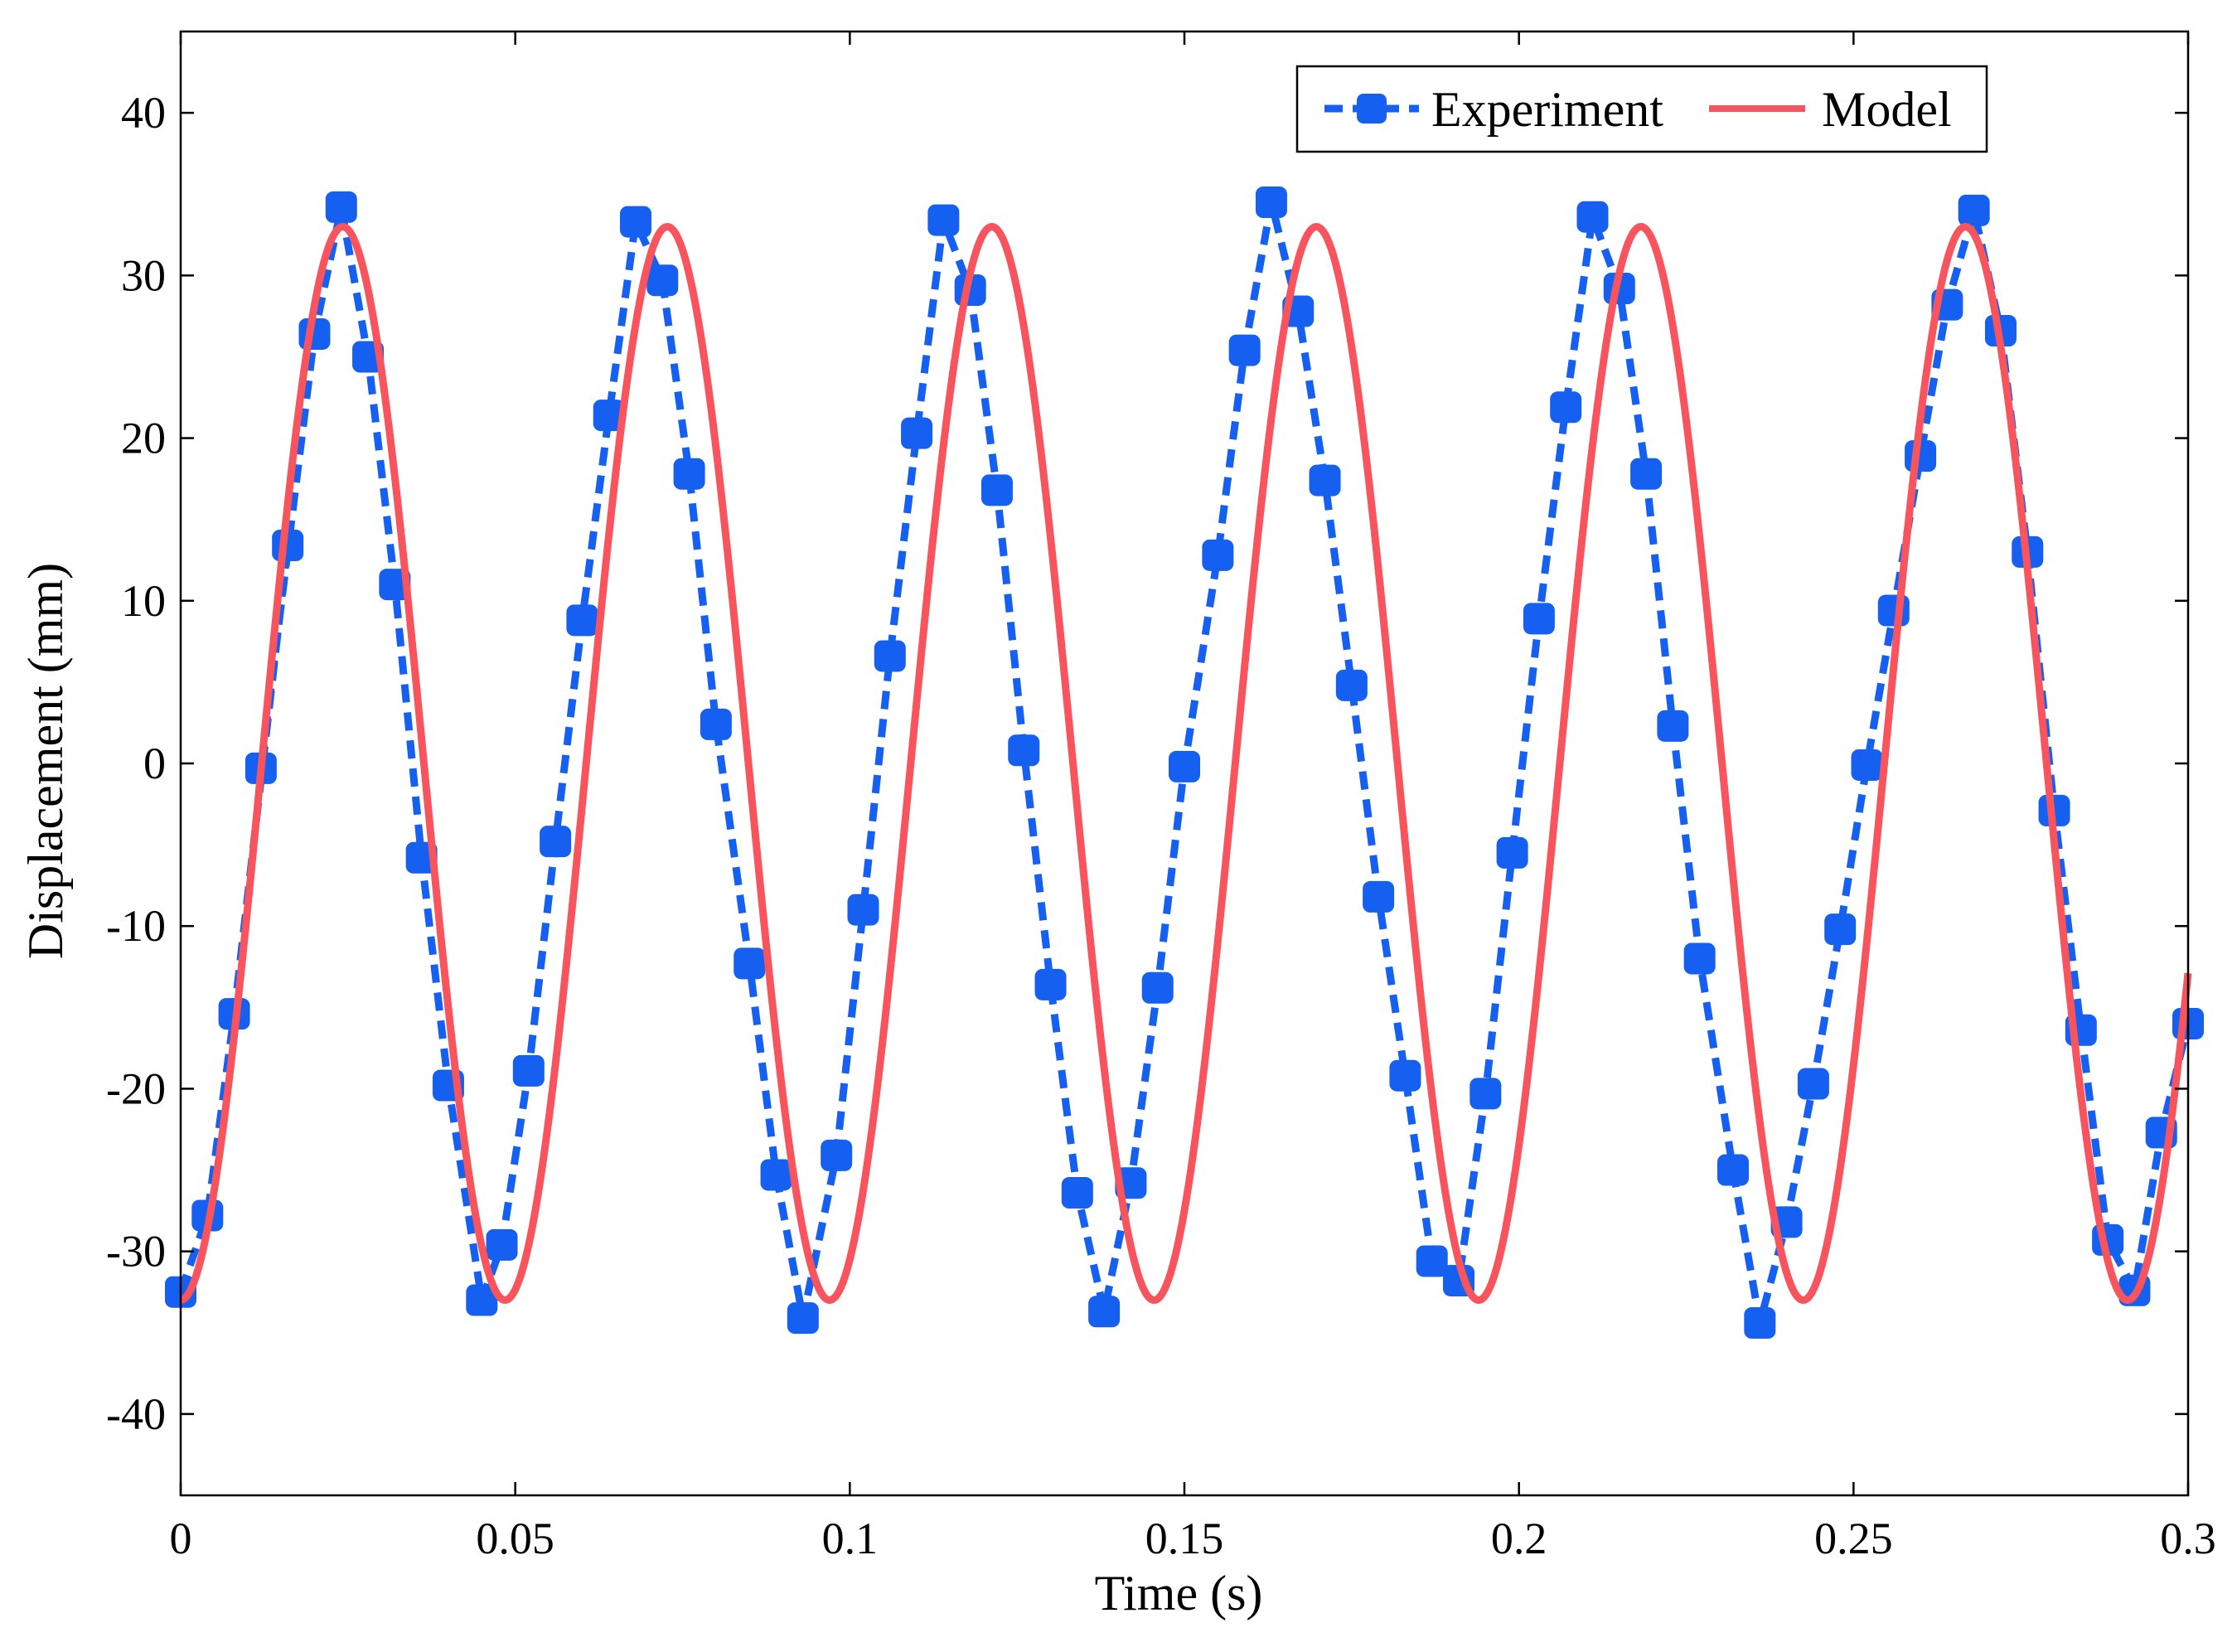 Image resolution: width=2237 pixels, height=1652 pixels. What do you see at coordinates (1854, 1538) in the screenshot?
I see `x-tick-label: 0.25` at bounding box center [1854, 1538].